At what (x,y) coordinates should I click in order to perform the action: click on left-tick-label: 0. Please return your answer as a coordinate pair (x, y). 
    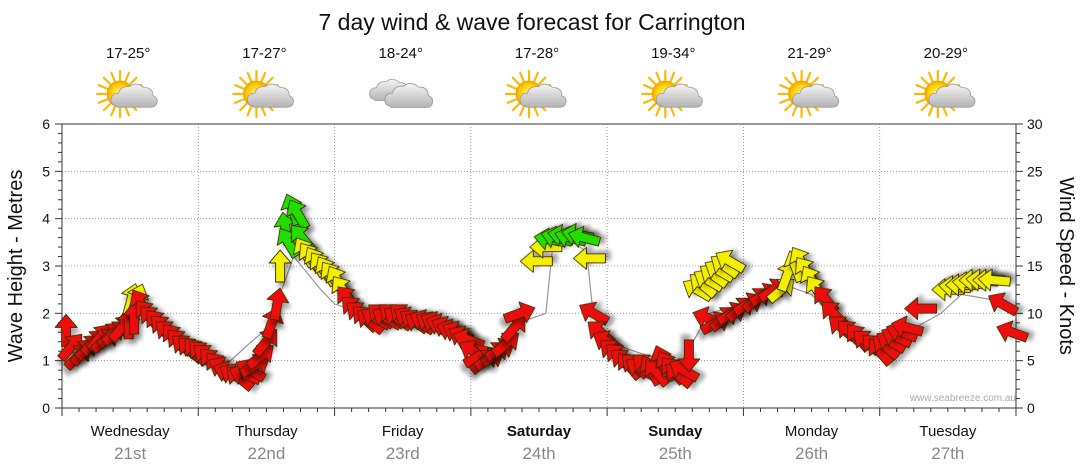
    Looking at the image, I should click on (46, 408).